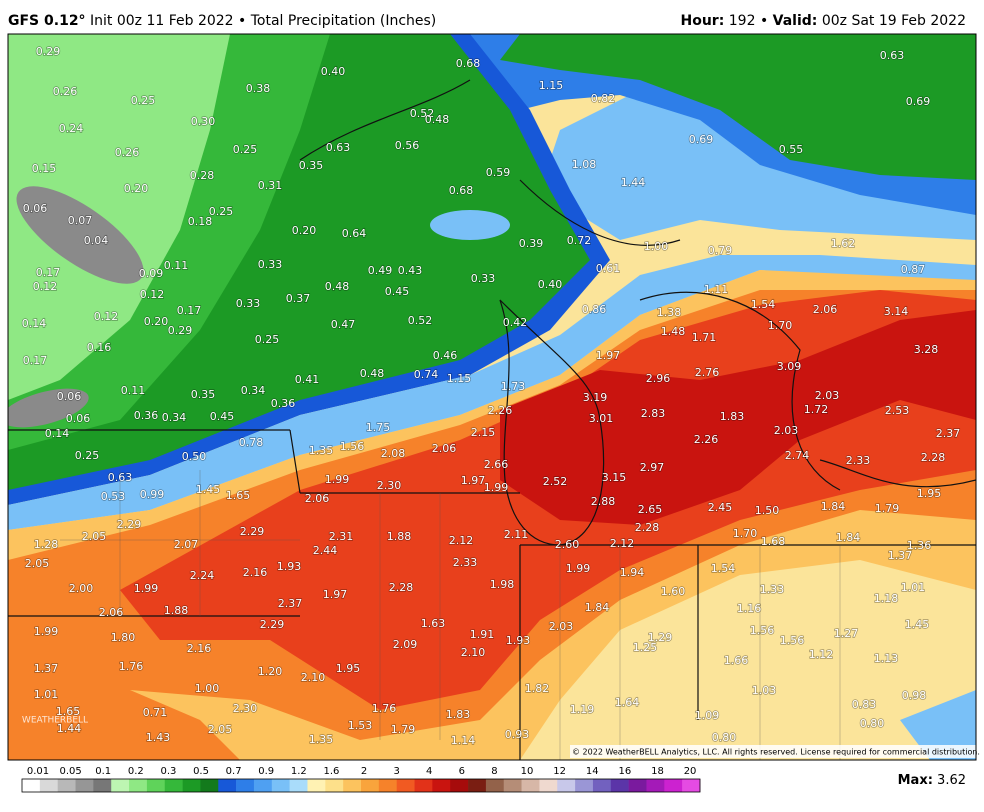 The height and width of the screenshot is (812, 984). Describe the element at coordinates (951, 780) in the screenshot. I see `max-value: 3.62` at that location.